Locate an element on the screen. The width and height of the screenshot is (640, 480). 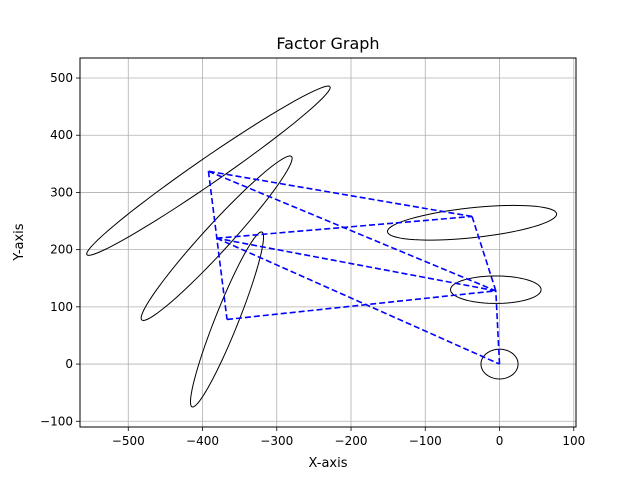
x-tick-label: −500 is located at coordinates (128, 441).